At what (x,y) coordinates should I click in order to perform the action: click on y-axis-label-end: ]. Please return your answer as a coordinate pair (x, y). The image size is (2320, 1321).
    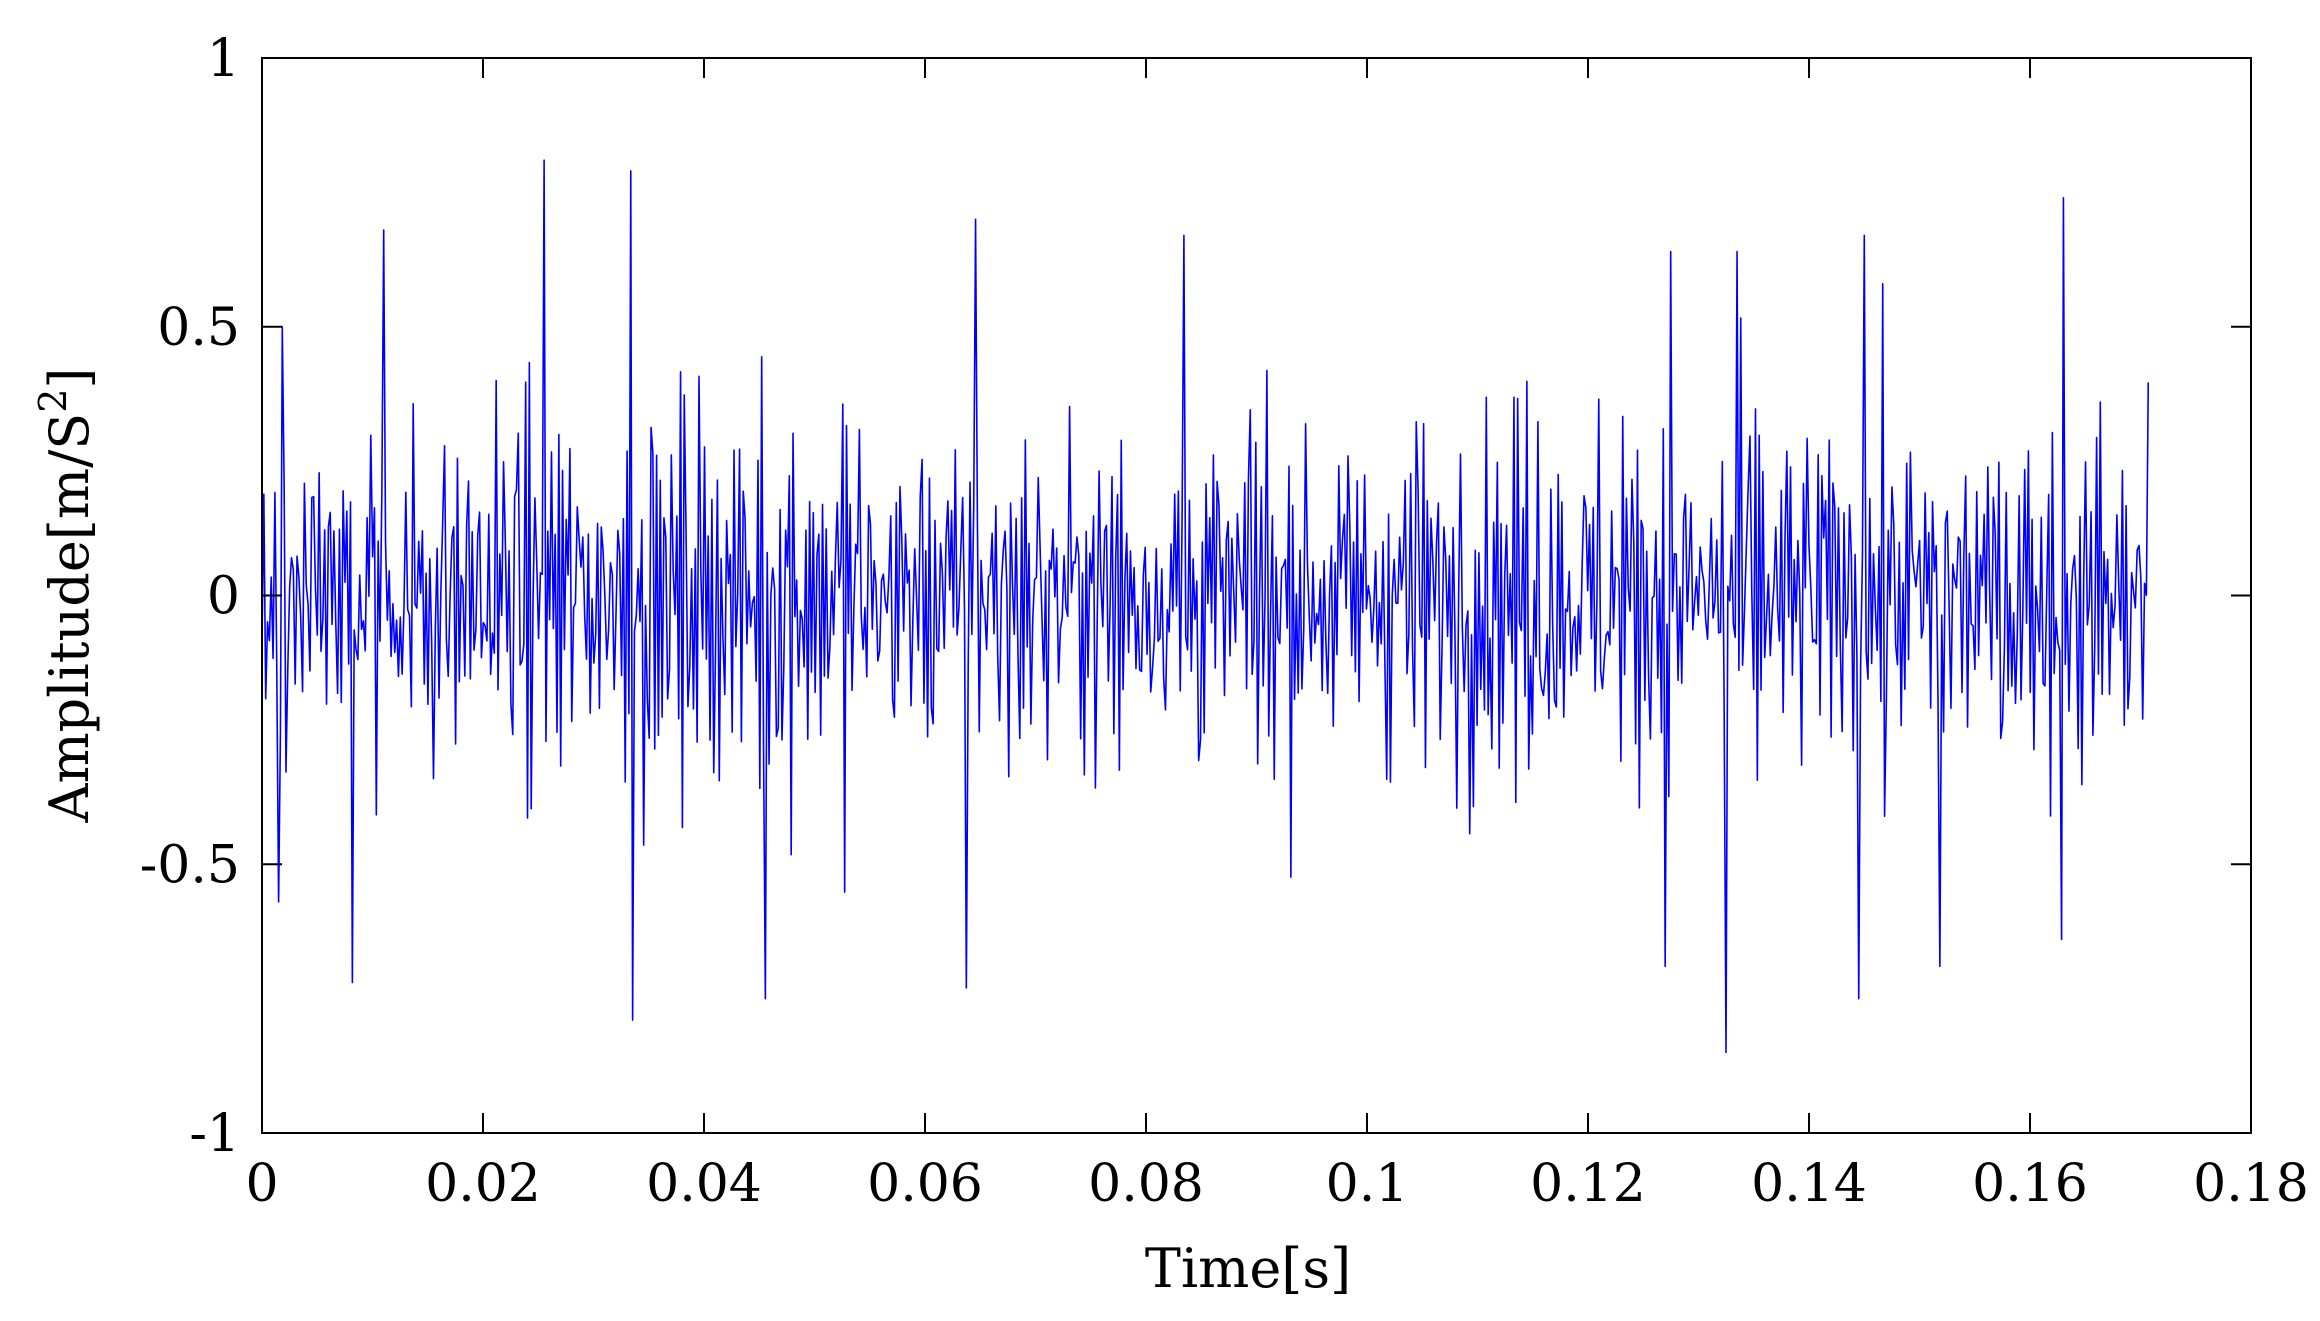
    Looking at the image, I should click on (69, 377).